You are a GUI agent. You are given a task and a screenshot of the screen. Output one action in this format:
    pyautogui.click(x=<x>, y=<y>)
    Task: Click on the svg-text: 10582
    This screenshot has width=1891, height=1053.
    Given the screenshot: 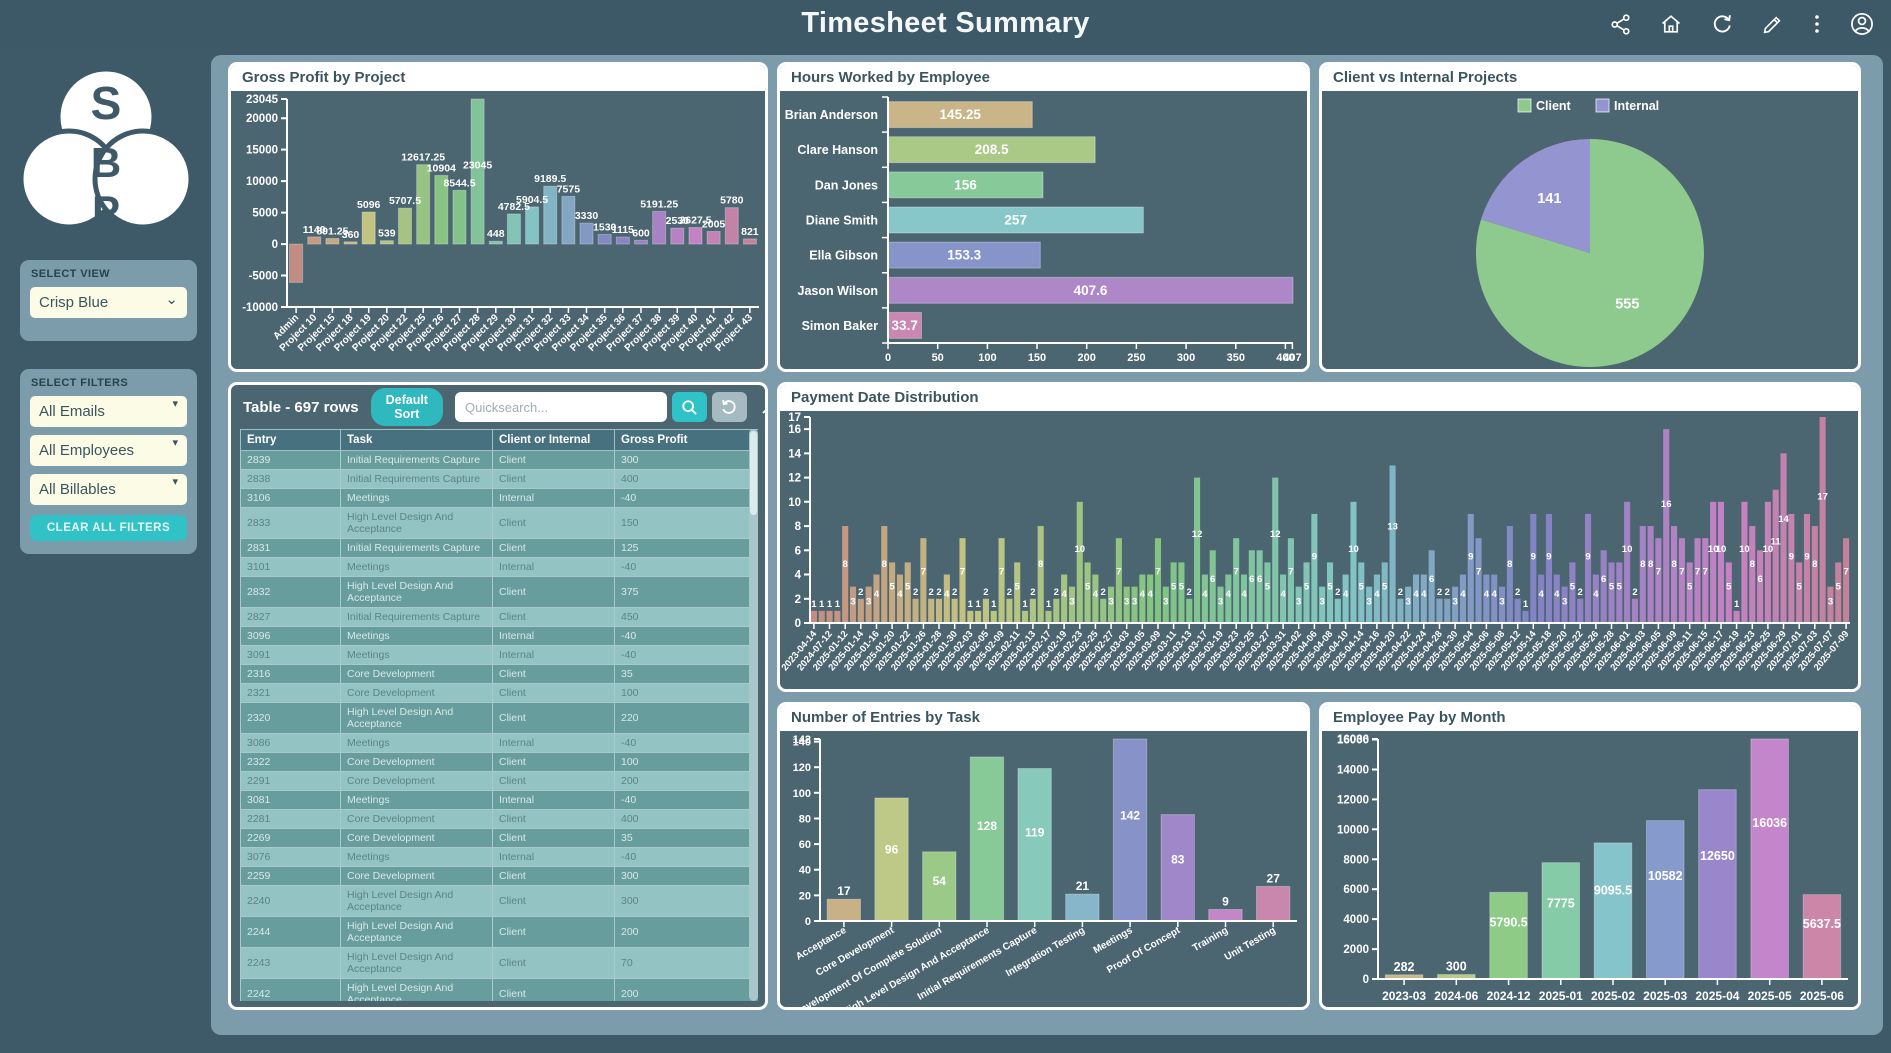 What is the action you would take?
    pyautogui.click(x=1665, y=876)
    